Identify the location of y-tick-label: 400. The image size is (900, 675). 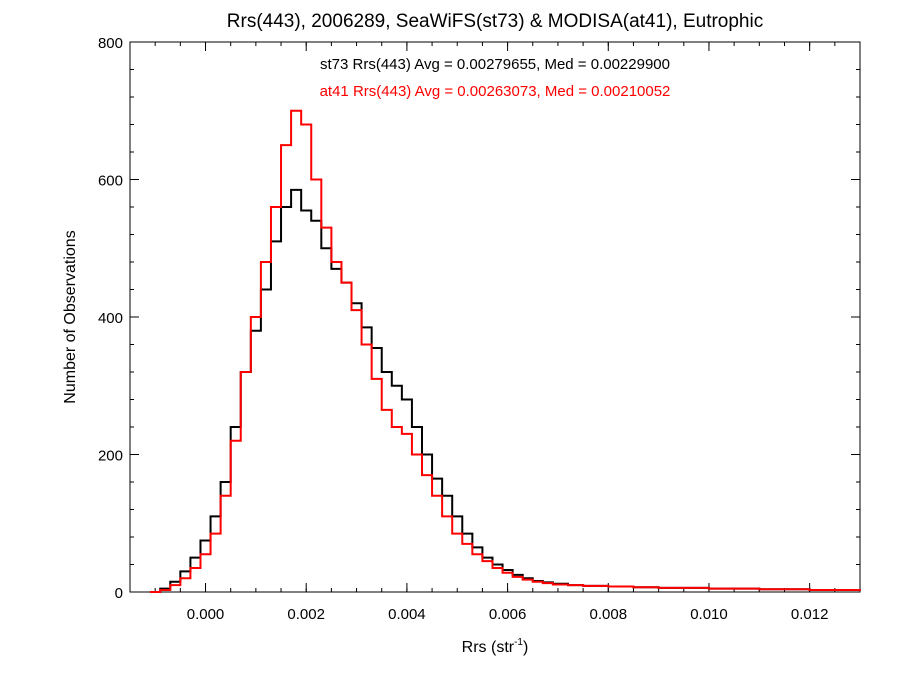
(110, 318).